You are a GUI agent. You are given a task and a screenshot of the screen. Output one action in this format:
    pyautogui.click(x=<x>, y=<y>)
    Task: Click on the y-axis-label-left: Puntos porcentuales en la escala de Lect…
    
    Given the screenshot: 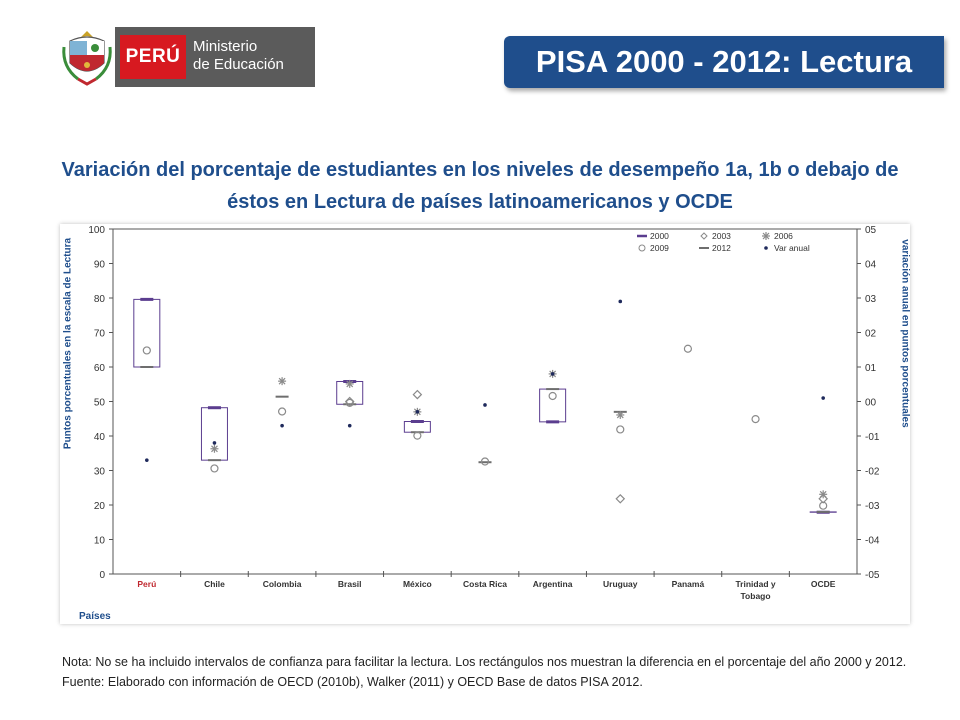 What is the action you would take?
    pyautogui.click(x=68, y=343)
    